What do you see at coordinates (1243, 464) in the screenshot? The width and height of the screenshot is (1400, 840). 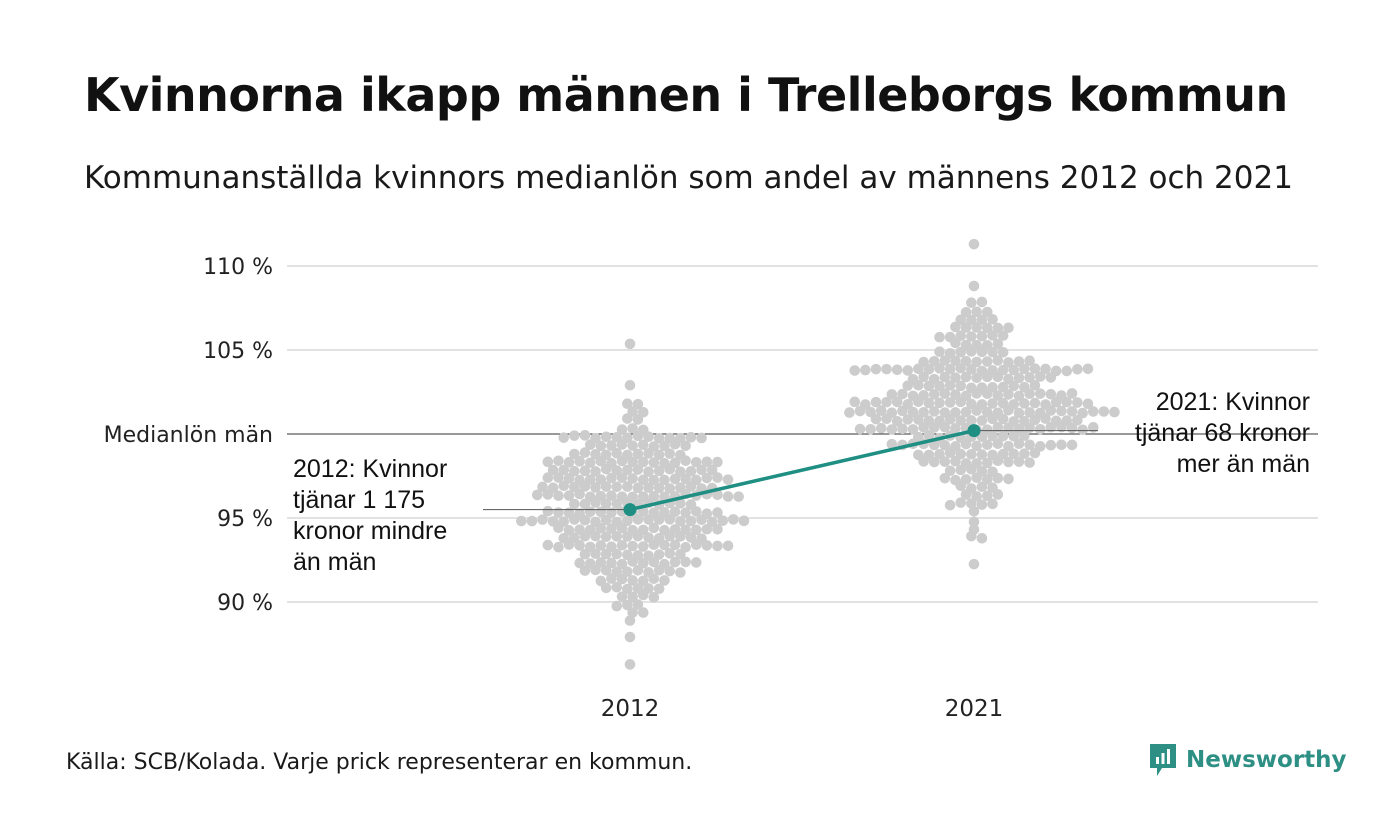 I see `annotation-2021-line: mer än män` at bounding box center [1243, 464].